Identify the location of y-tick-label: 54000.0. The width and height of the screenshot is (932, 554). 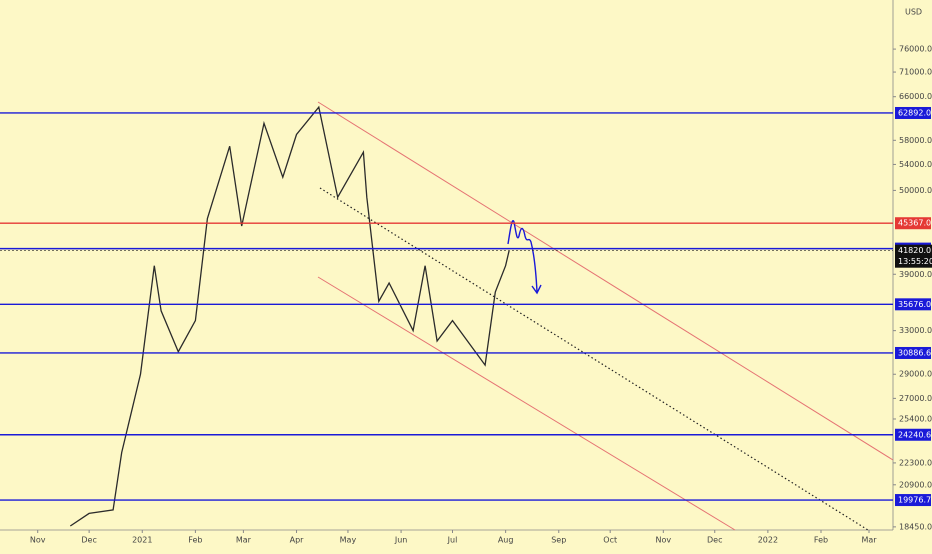
(915, 164).